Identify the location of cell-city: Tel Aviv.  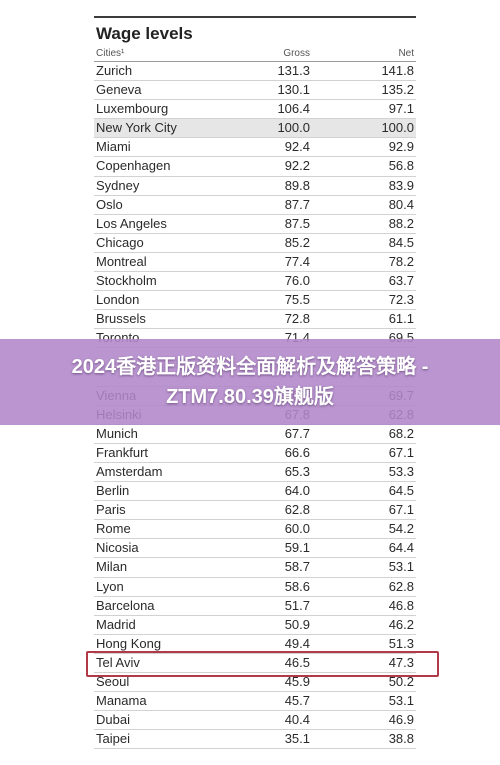
(118, 662).